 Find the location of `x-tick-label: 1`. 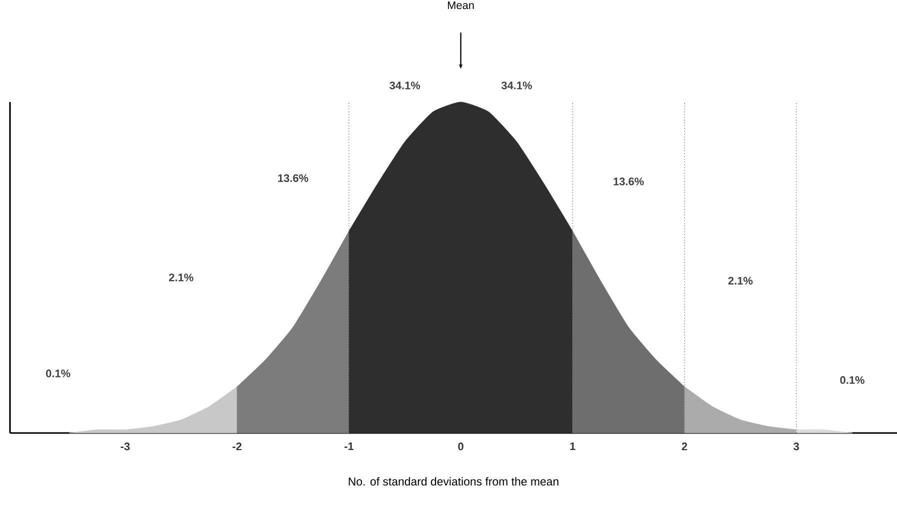

x-tick-label: 1 is located at coordinates (573, 446).